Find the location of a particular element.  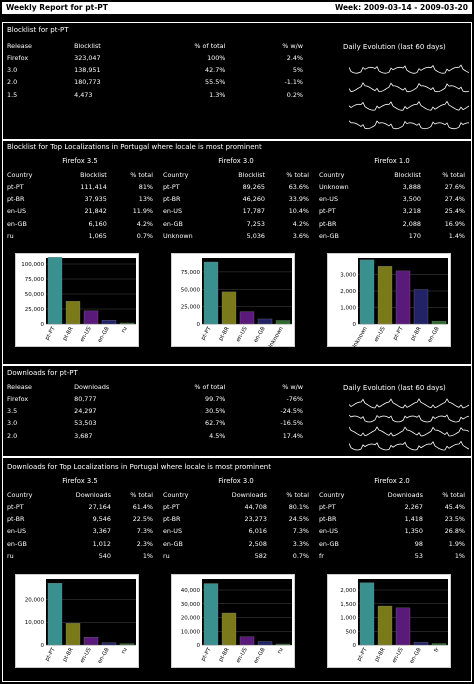

table-cell: 44,708 is located at coordinates (255, 507).